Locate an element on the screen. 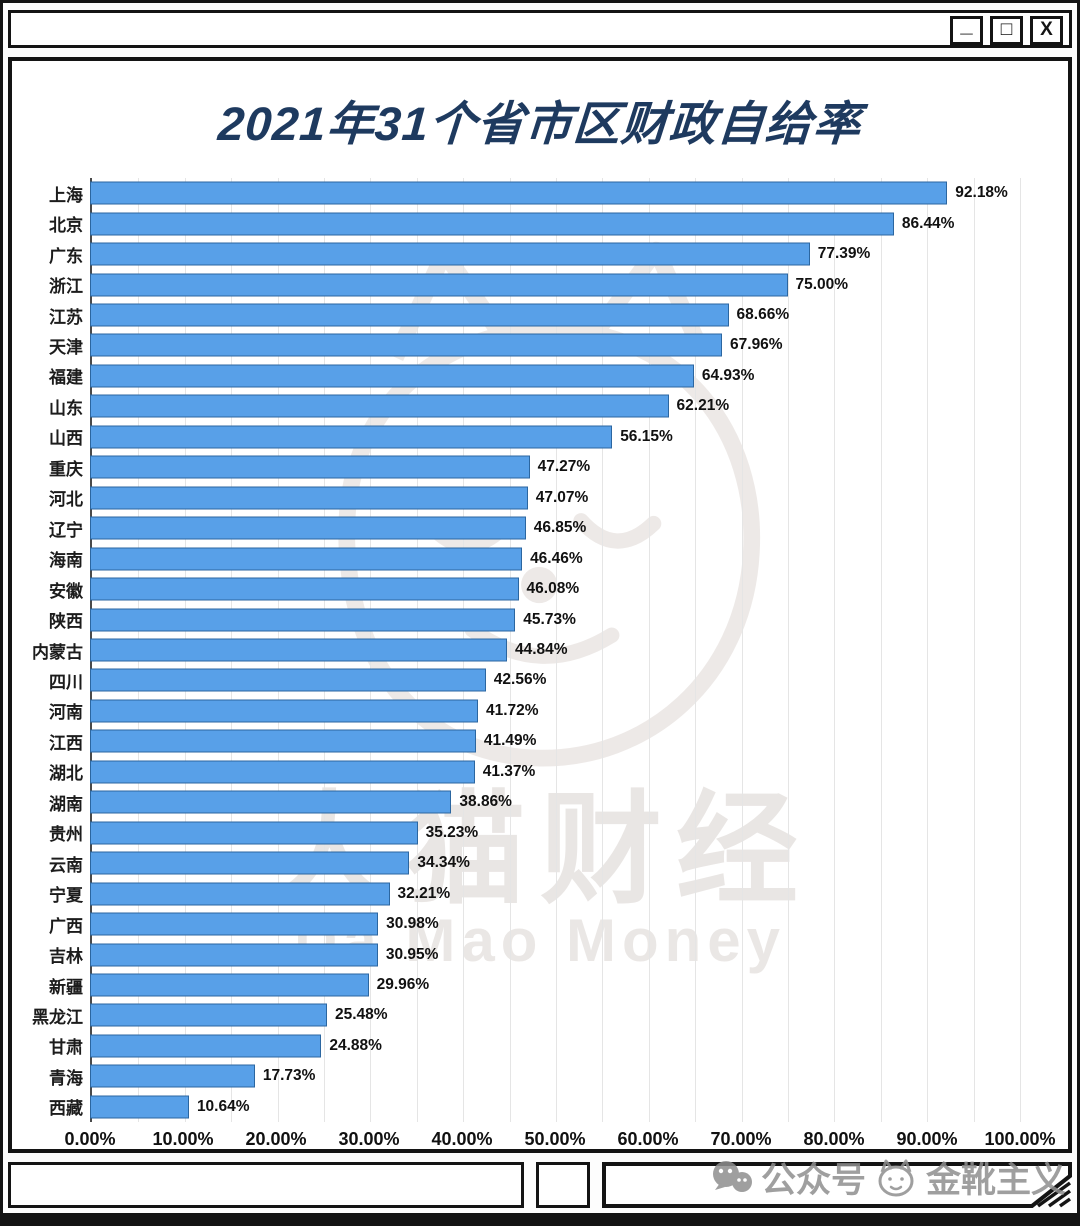 This screenshot has width=1080, height=1226. close-icon: X is located at coordinates (1046, 29).